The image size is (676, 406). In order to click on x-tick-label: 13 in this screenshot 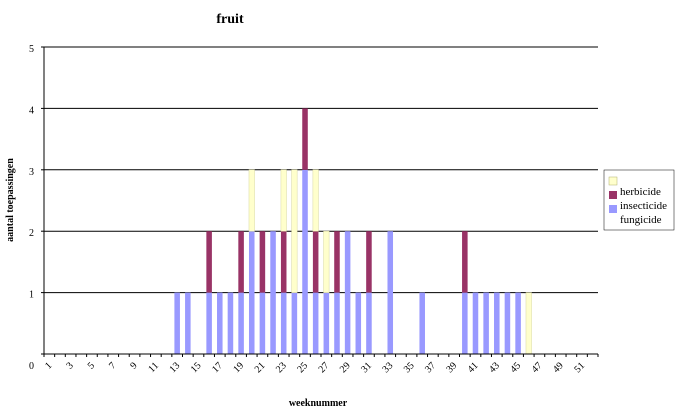, I will do `click(174, 367)`.